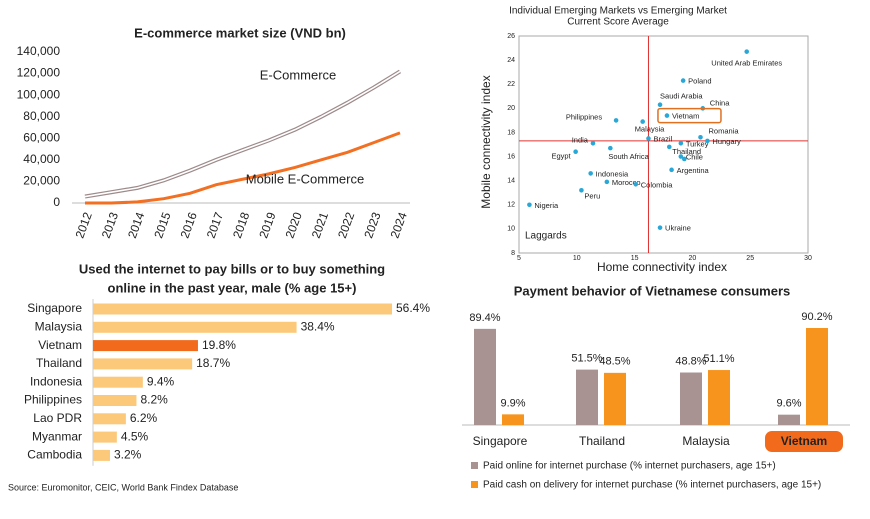 The height and width of the screenshot is (519, 870). Describe the element at coordinates (213, 363) in the screenshot. I see `value-label: 18.7%` at that location.